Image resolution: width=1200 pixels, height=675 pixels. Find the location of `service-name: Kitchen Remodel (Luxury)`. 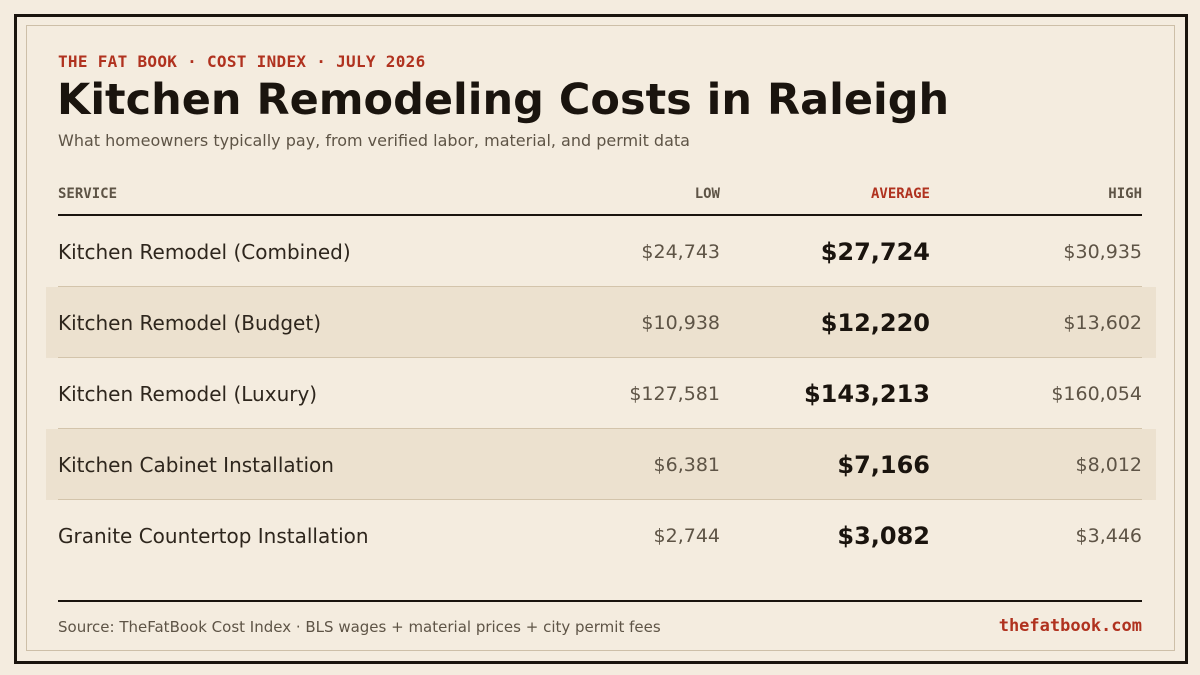

service-name: Kitchen Remodel (Luxury) is located at coordinates (188, 393).